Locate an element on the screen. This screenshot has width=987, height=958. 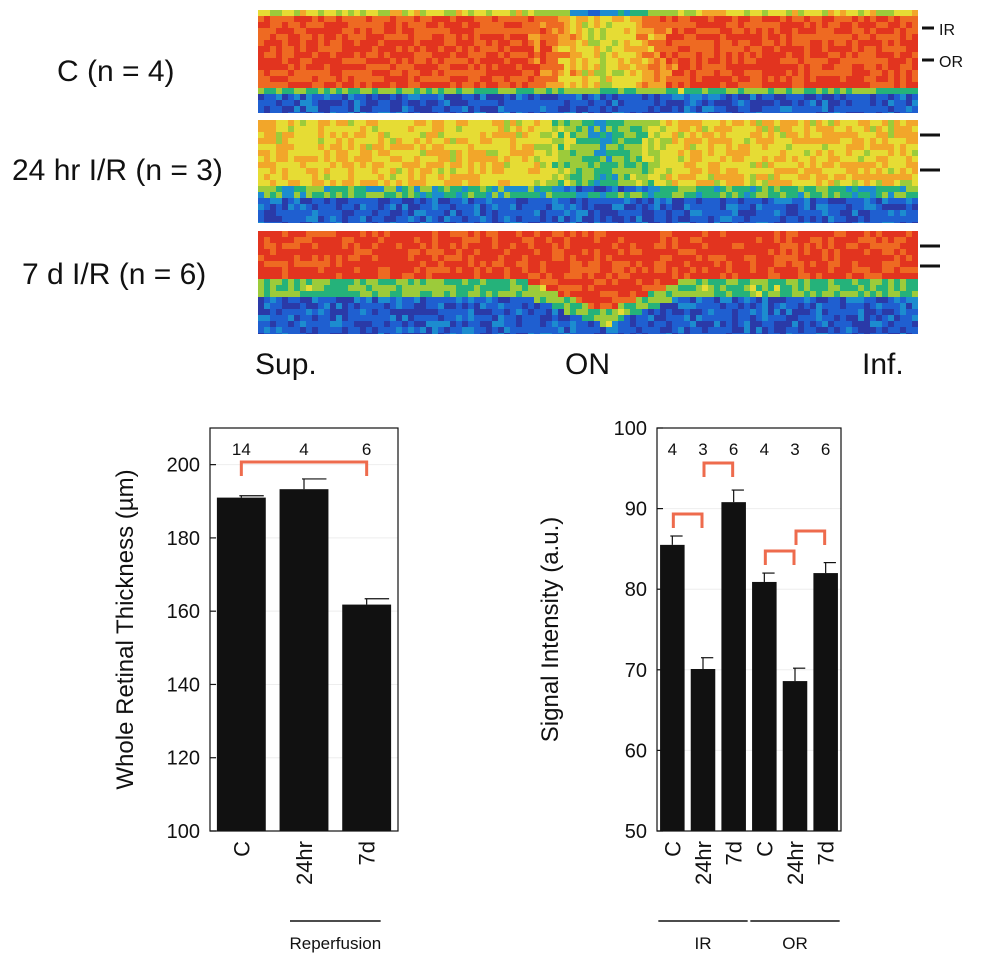
heatmap-panel-control is located at coordinates (588, 61).